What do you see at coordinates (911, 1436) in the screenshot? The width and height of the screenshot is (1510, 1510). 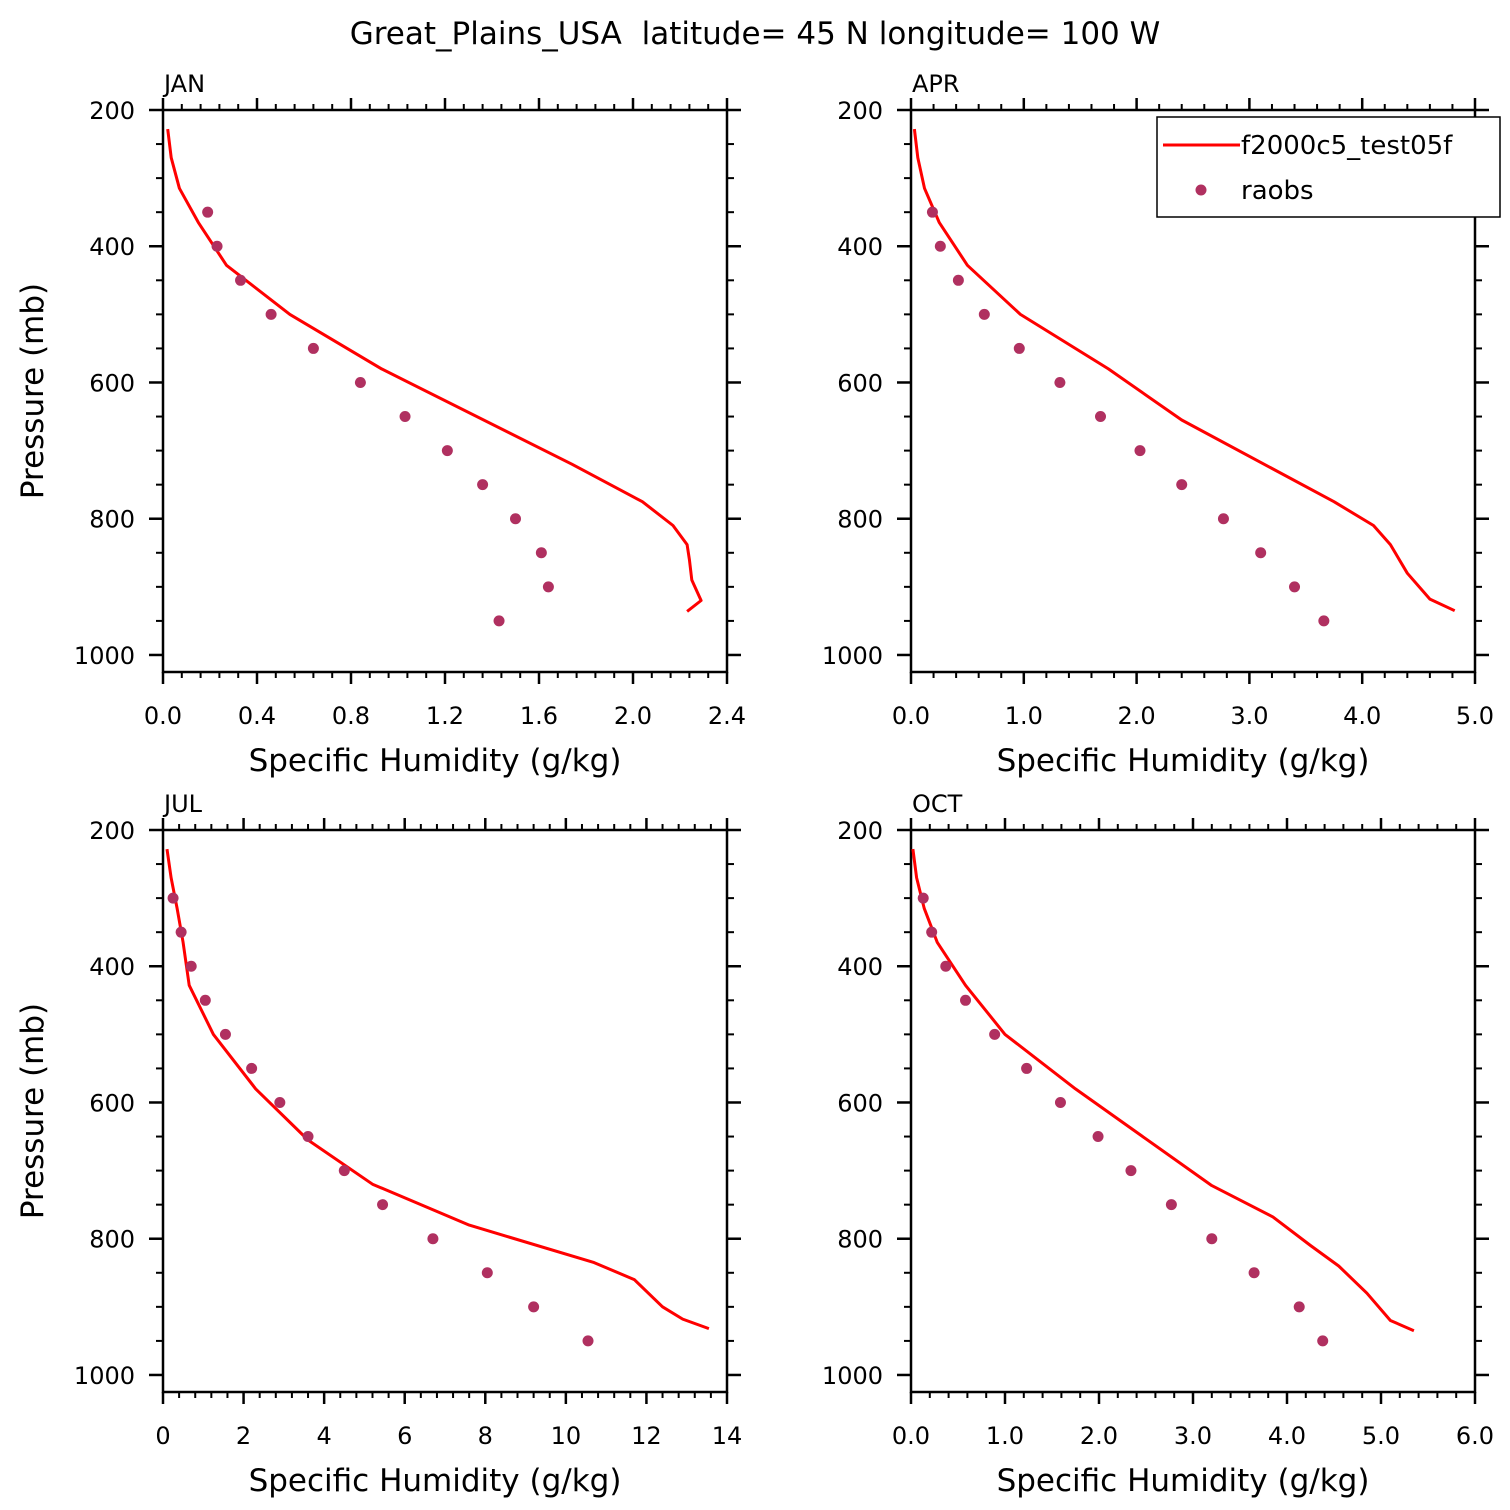 I see `oct-xtick-label: 0.0` at bounding box center [911, 1436].